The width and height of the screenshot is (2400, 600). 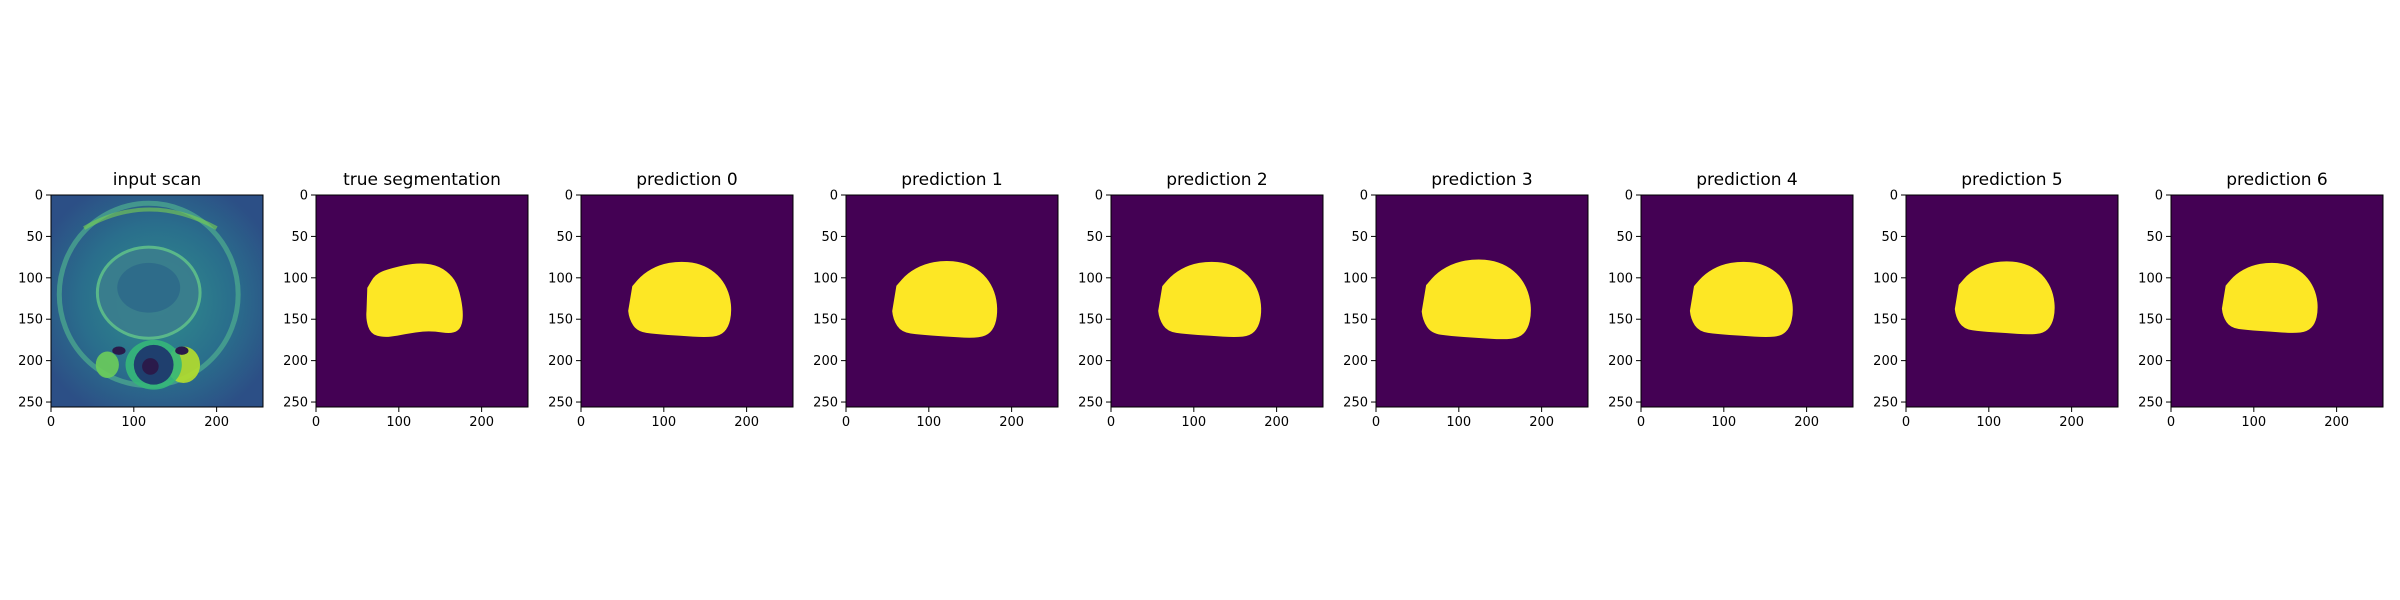 I want to click on panel-7: prediction 5 0 100 200 0 50 100 150 200 250, so click(x=1996, y=300).